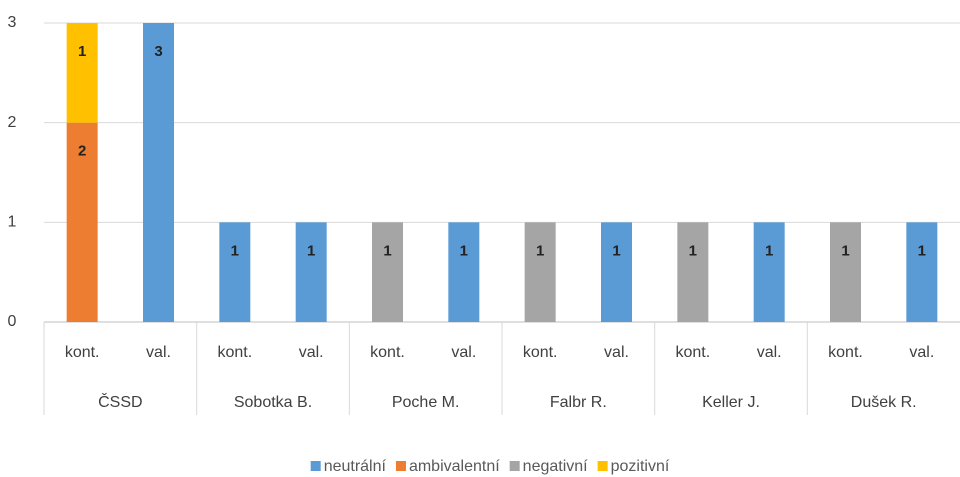  I want to click on data-label: 3, so click(158, 51).